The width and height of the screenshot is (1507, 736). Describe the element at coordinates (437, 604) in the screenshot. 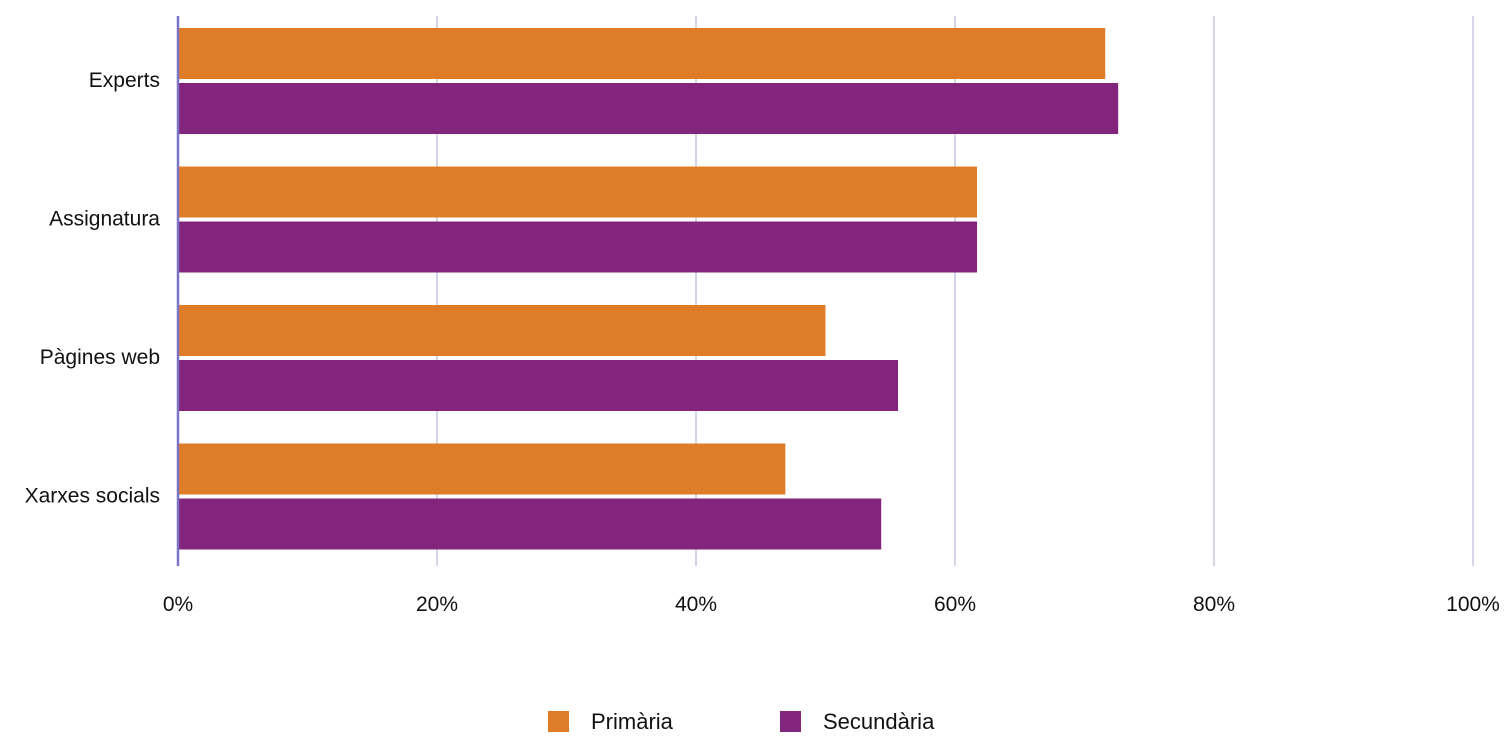

I see `x-tick-label: 20%` at that location.